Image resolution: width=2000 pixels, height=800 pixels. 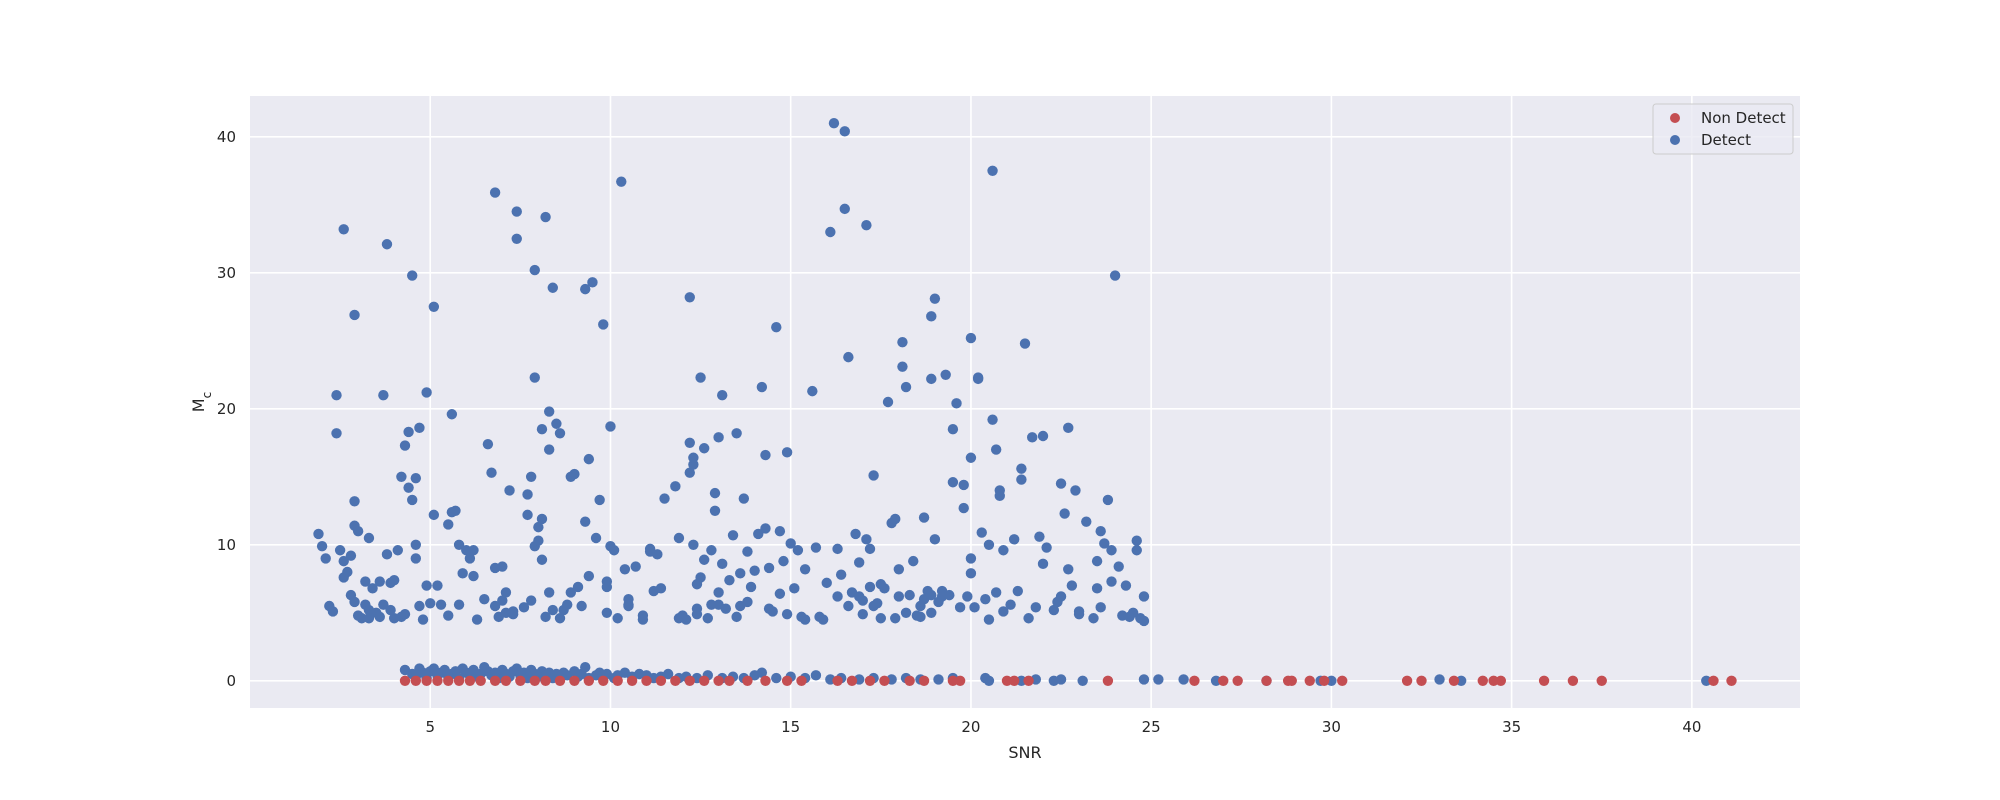 I want to click on y-tick-label: 10, so click(x=226, y=545).